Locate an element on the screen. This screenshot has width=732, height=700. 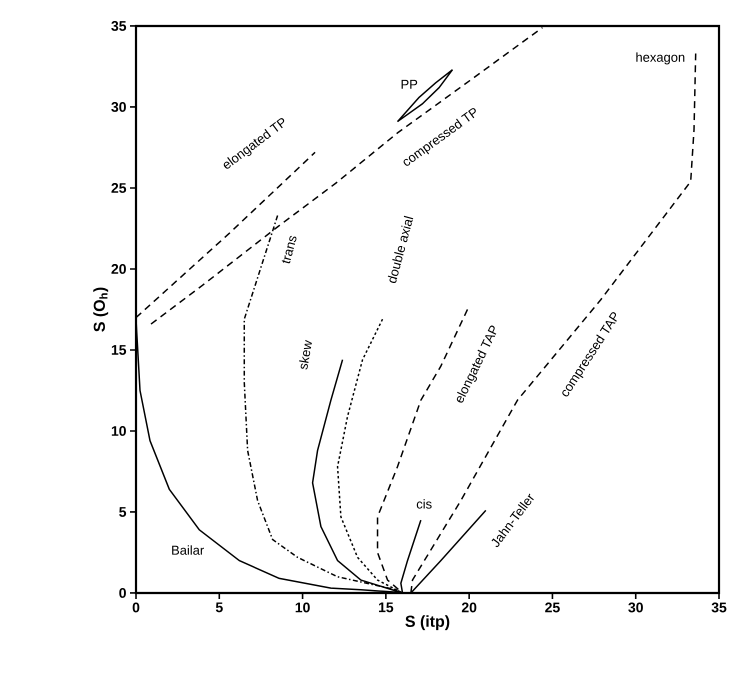
x-axis-title: S (itp) is located at coordinates (427, 622).